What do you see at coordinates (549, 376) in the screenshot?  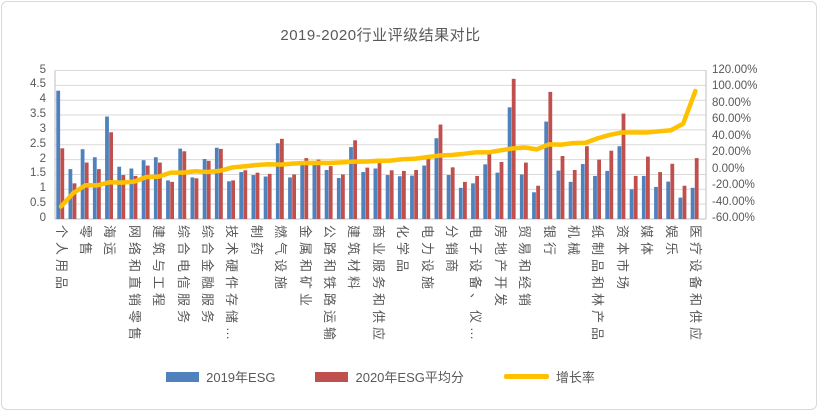 I see `legend-item-growth-rate: 增长率` at bounding box center [549, 376].